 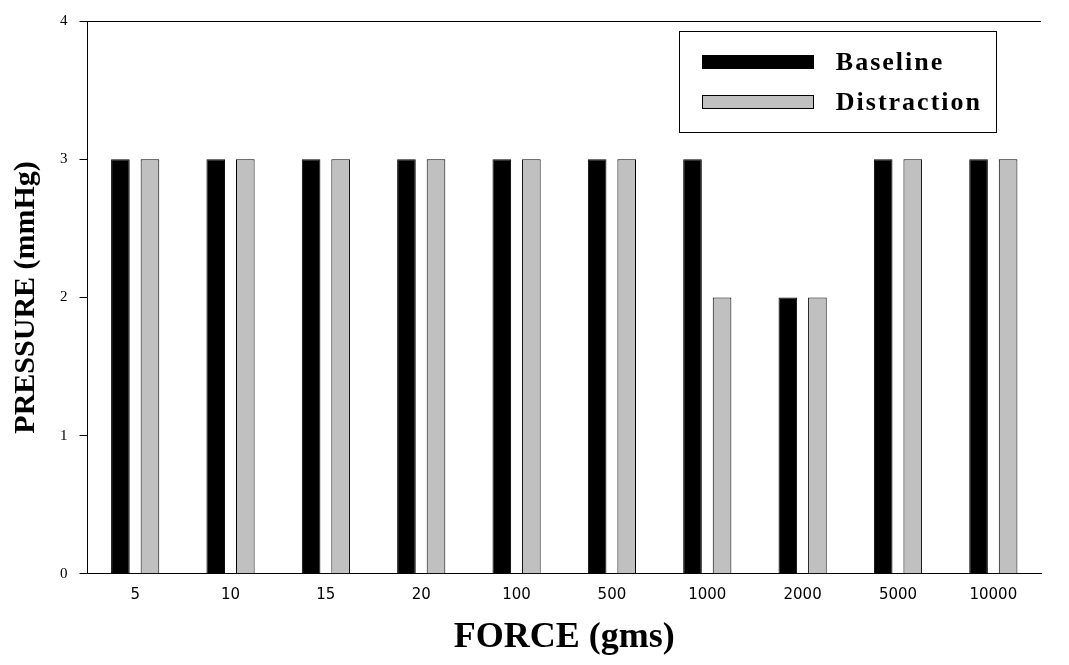 I want to click on x-tick-label: 2000, so click(x=802, y=593).